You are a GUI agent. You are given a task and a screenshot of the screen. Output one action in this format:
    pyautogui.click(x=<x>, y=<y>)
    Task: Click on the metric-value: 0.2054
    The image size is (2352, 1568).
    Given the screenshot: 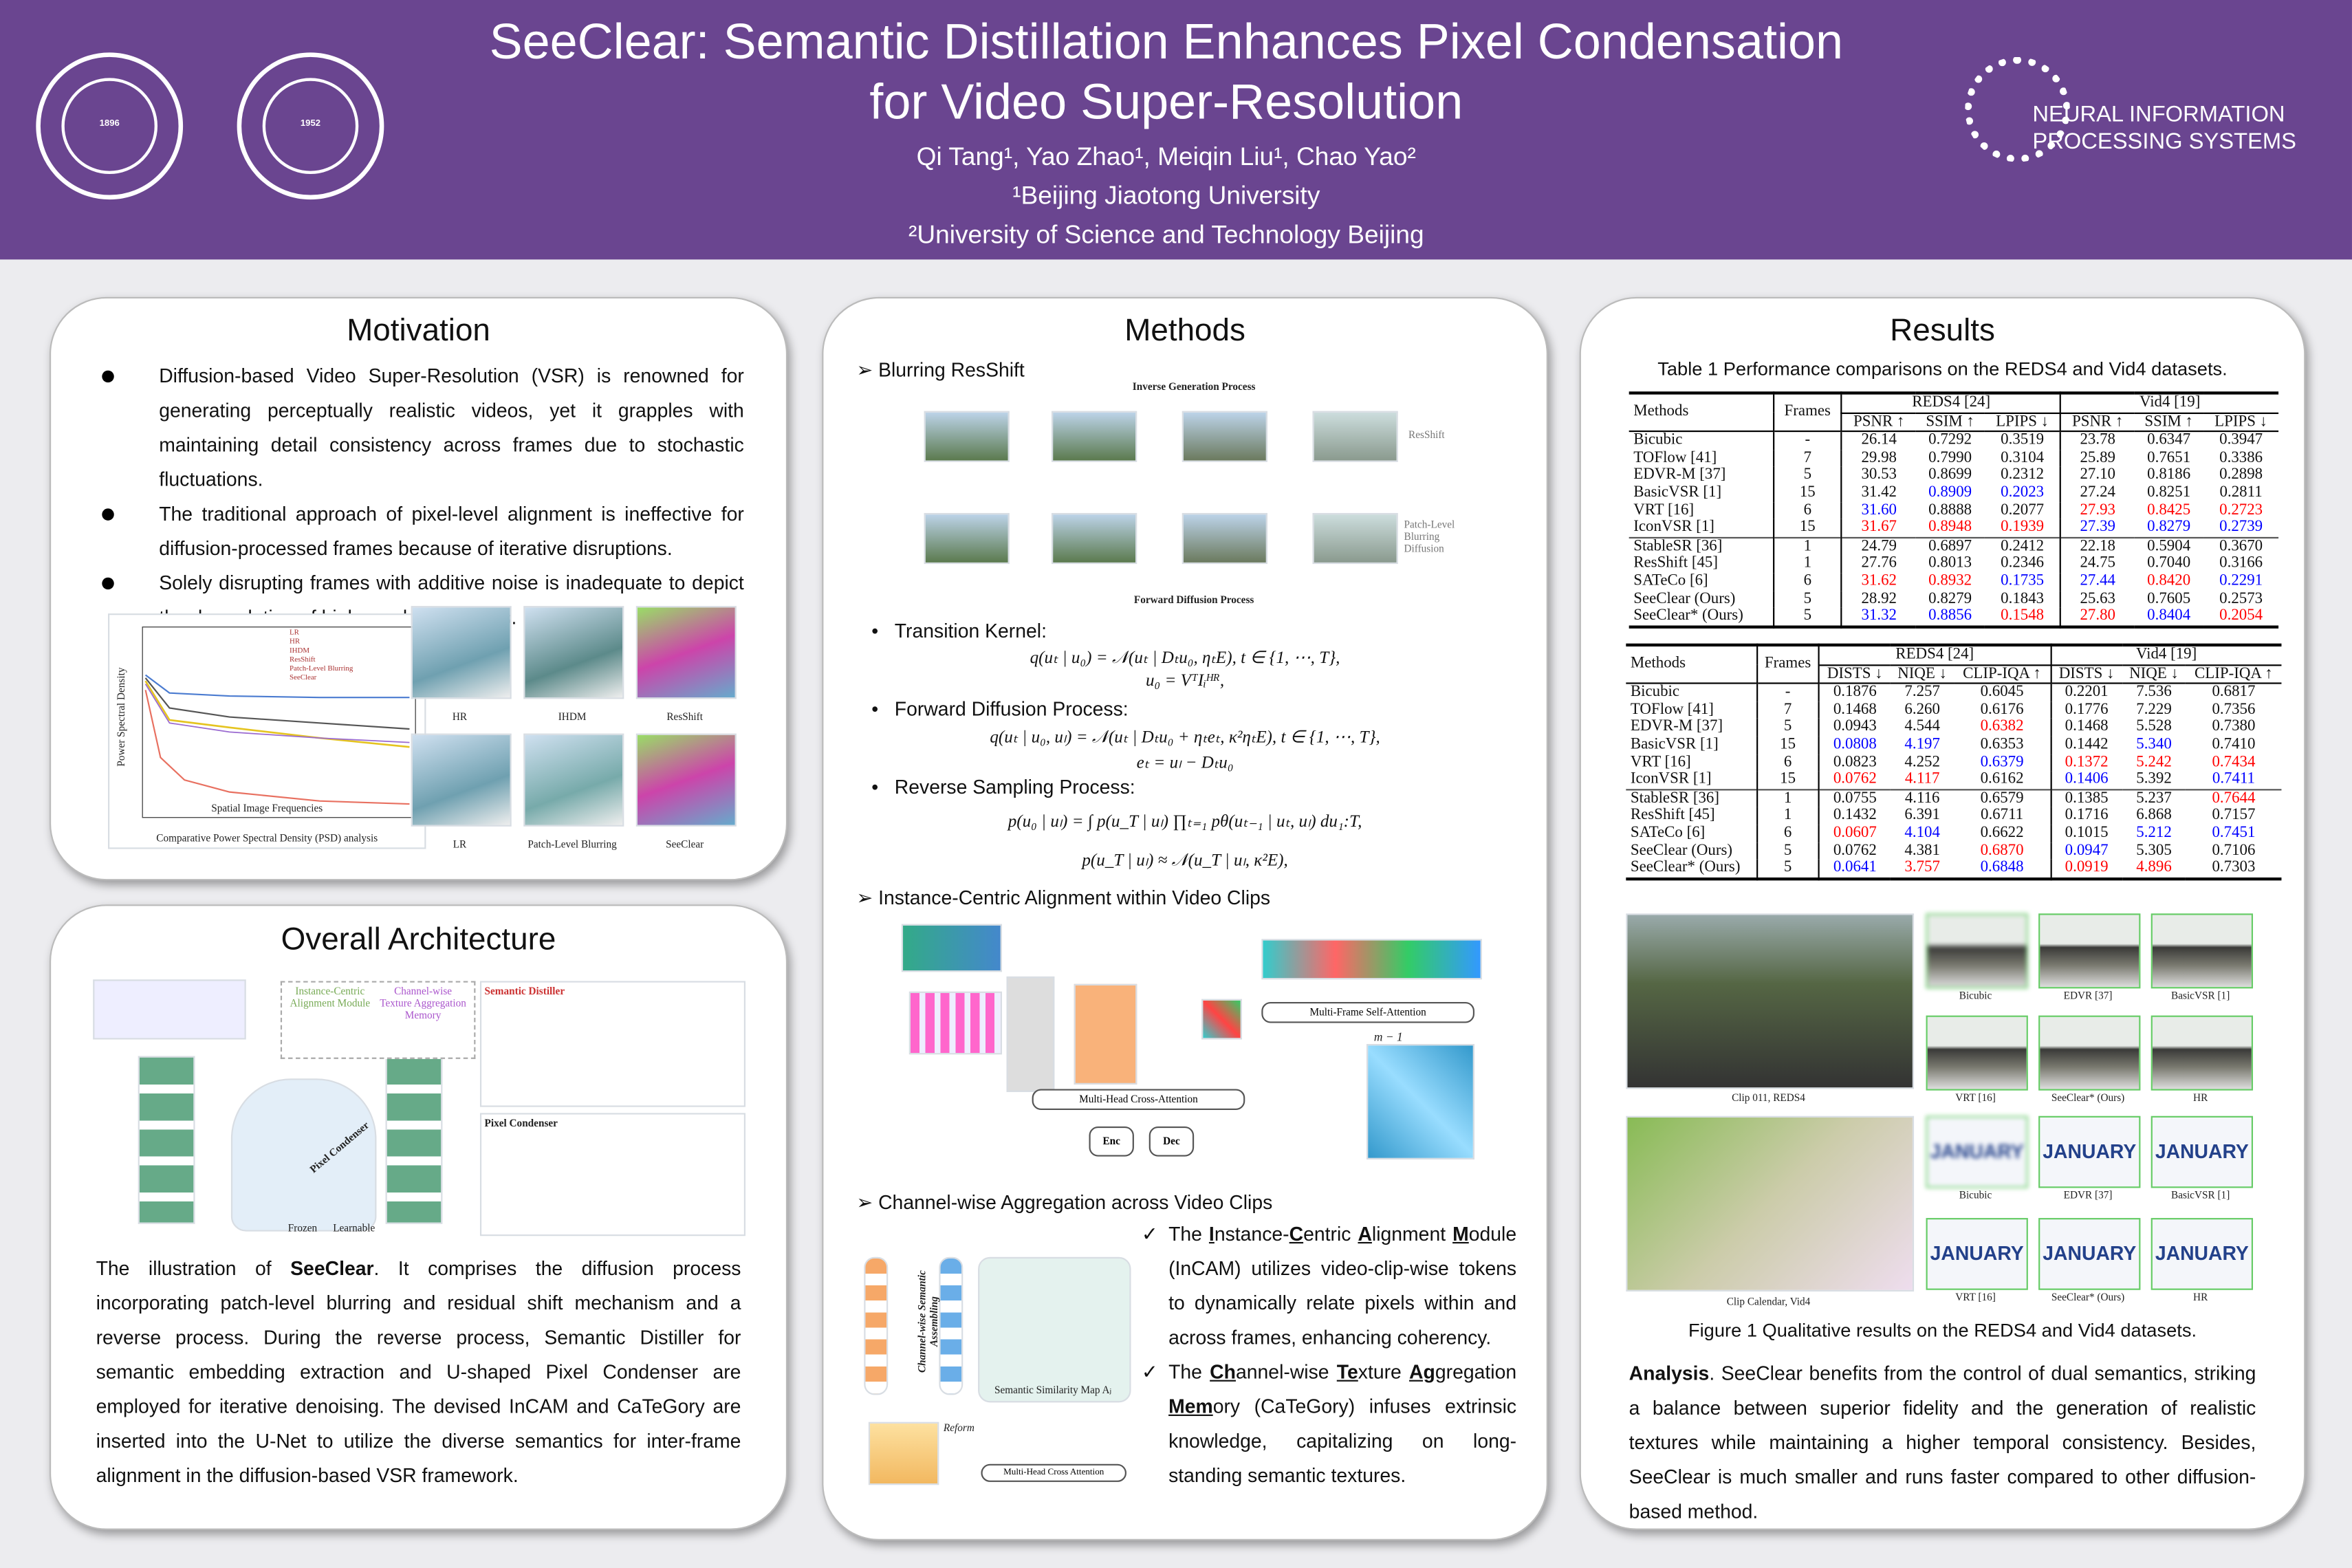 What is the action you would take?
    pyautogui.click(x=2241, y=615)
    